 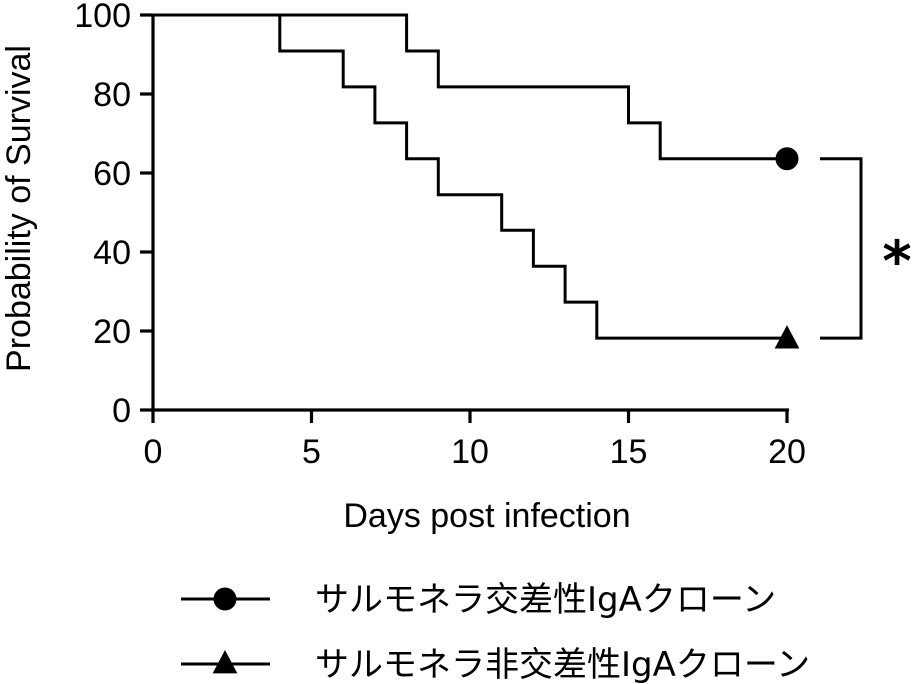 What do you see at coordinates (787, 159) in the screenshot?
I see `end-marker-circle` at bounding box center [787, 159].